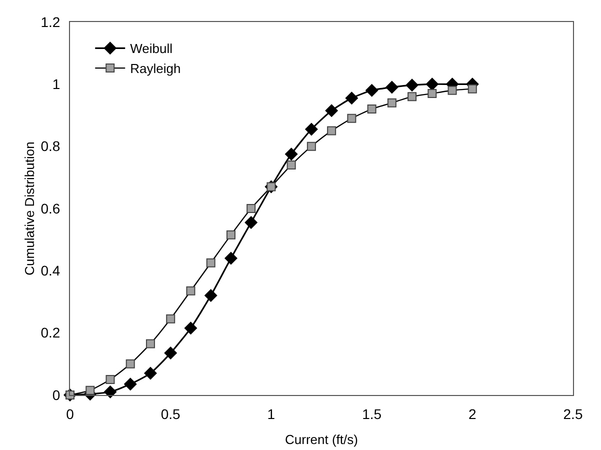 The width and height of the screenshot is (601, 450). I want to click on x-tick-label: 0, so click(70, 414).